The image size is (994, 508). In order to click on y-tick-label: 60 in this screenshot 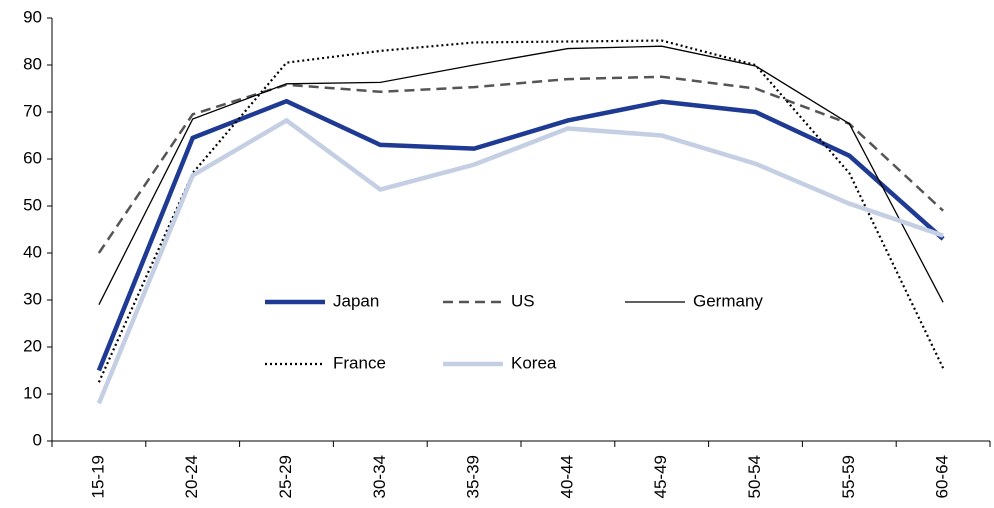, I will do `click(32, 157)`.